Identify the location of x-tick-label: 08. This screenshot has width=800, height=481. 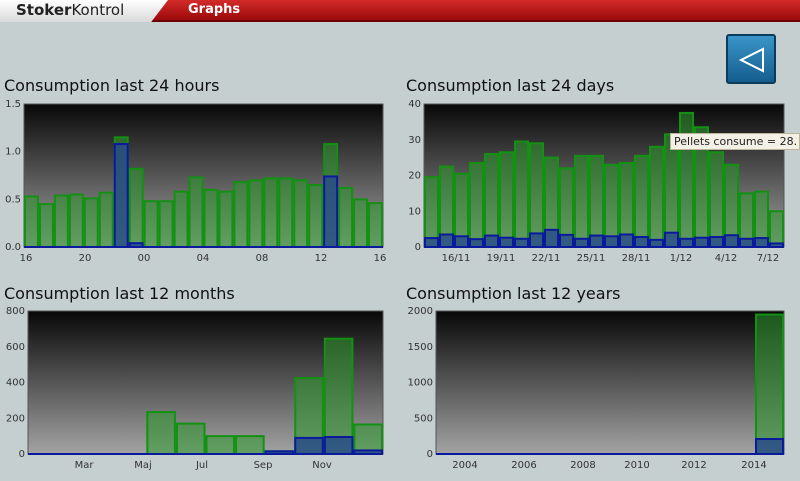
(262, 258).